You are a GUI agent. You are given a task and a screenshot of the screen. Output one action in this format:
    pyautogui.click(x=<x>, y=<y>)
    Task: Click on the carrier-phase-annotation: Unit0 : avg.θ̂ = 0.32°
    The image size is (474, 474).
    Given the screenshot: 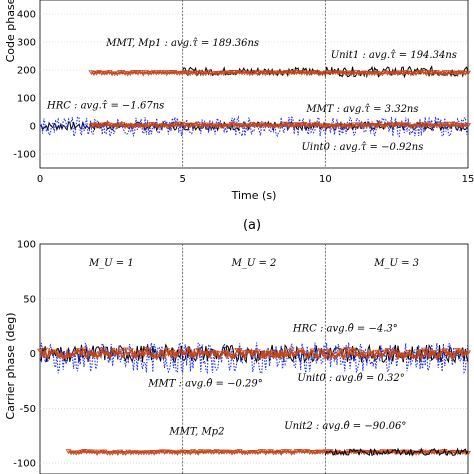 What is the action you would take?
    pyautogui.click(x=350, y=378)
    